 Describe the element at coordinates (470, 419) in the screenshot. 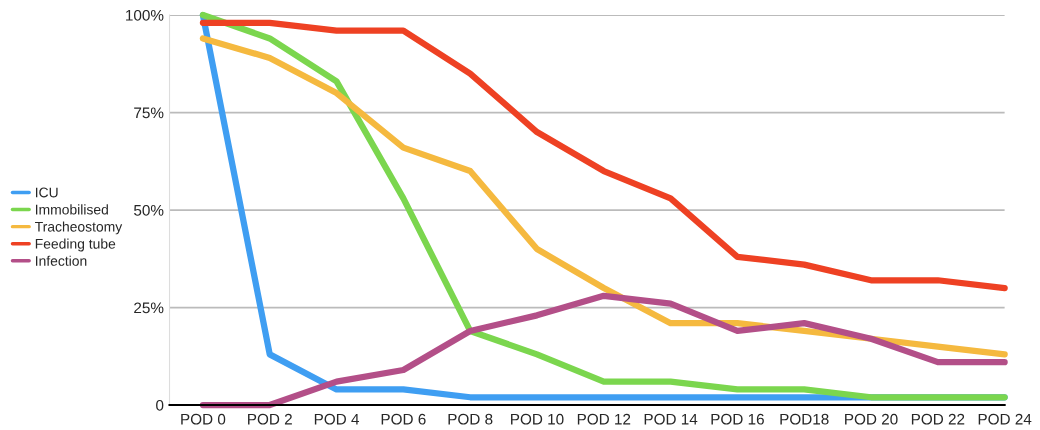

I see `x-tick-label: POD 8` at that location.